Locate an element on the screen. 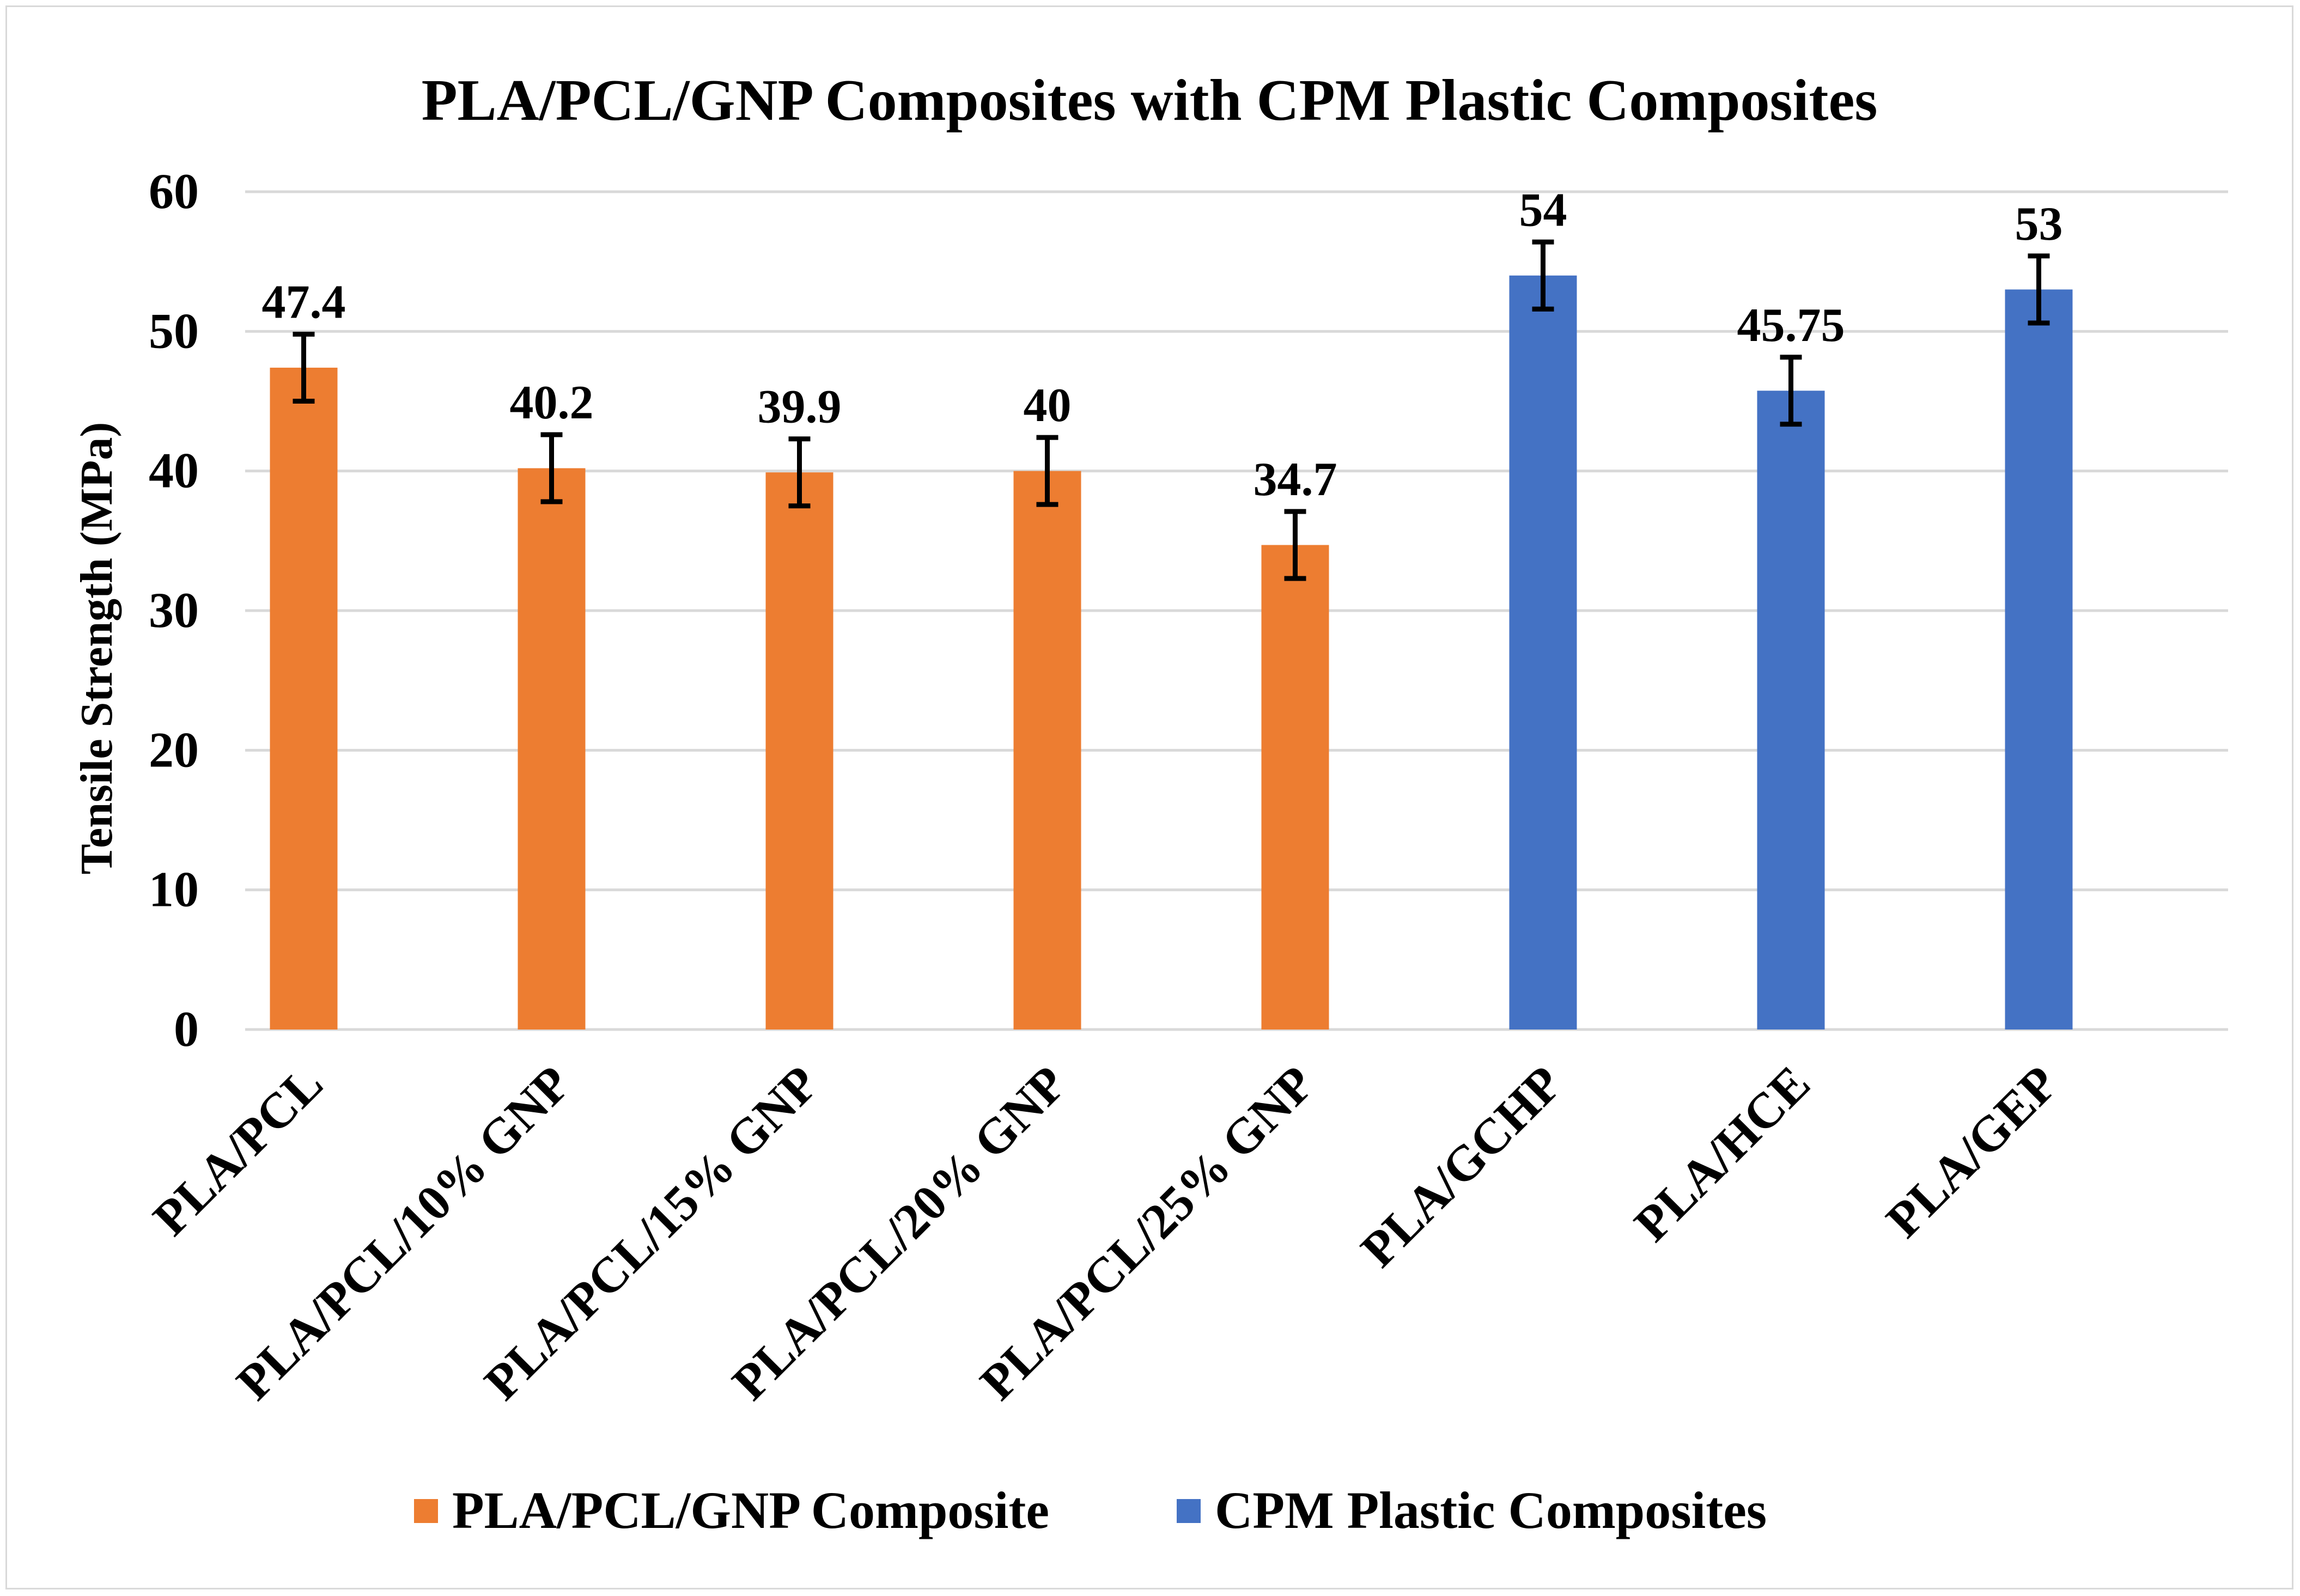 Image resolution: width=2300 pixels, height=1596 pixels. y-tick-label: 60 is located at coordinates (174, 191).